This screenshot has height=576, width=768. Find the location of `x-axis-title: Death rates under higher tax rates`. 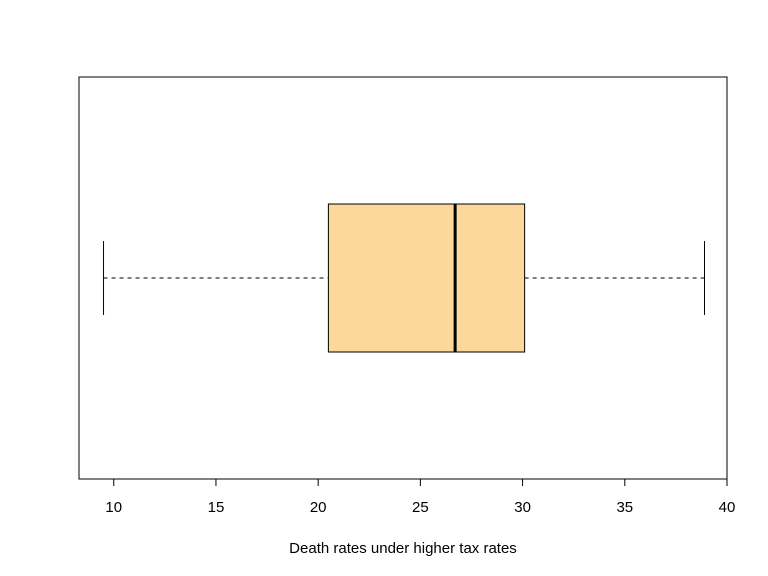

x-axis-title: Death rates under higher tax rates is located at coordinates (403, 548).